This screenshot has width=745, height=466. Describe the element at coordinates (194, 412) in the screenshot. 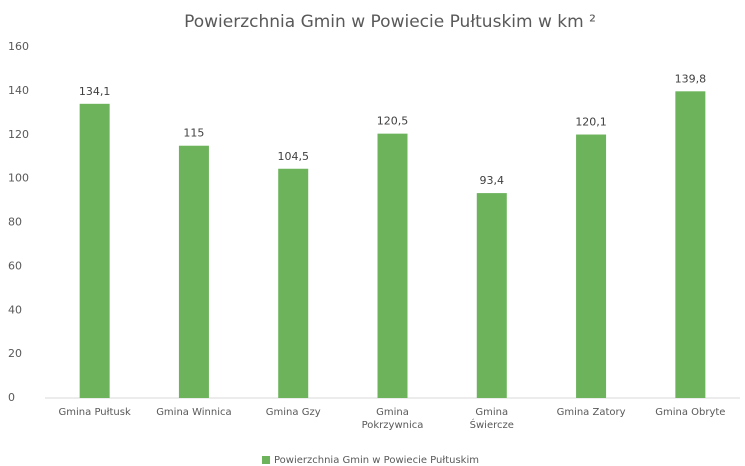

I see `x-tick-label: Gmina Winnica` at that location.